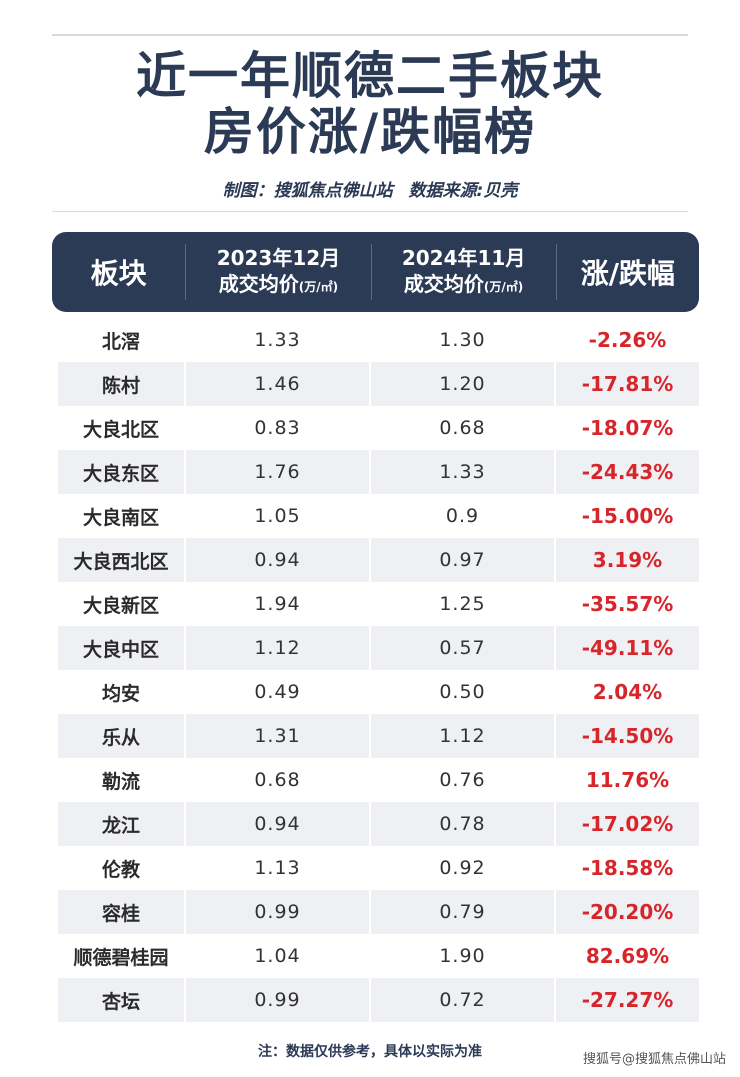 The image size is (740, 1077). What do you see at coordinates (463, 736) in the screenshot?
I see `price-2024-cell: 1.12` at bounding box center [463, 736].